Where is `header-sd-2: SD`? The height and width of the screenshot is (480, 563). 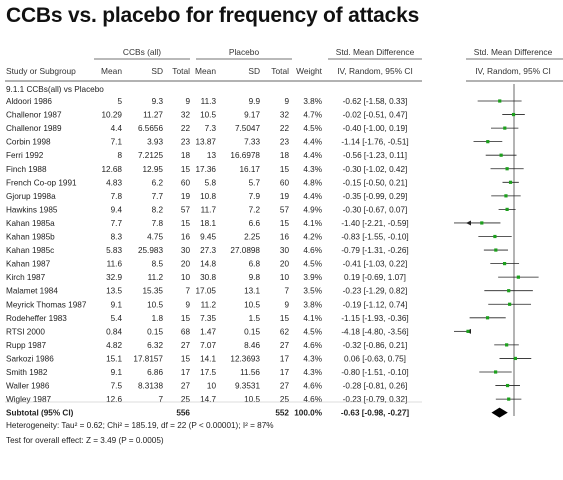
header-sd-2: SD is located at coordinates (254, 71).